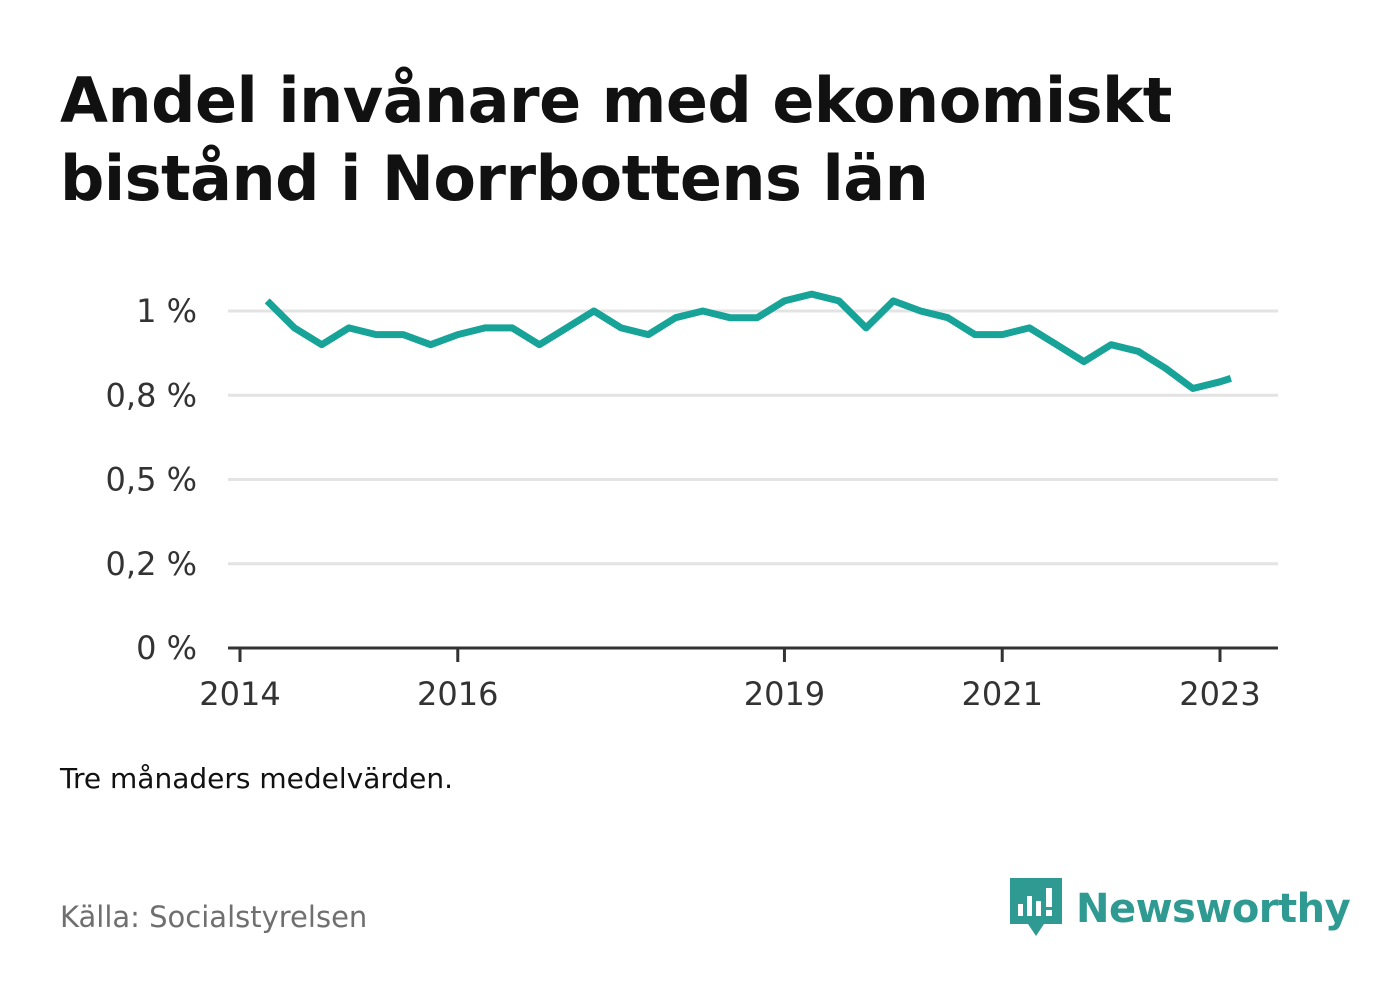 This screenshot has width=1382, height=999. I want to click on source-text: Källa: Socialstyrelsen, so click(214, 917).